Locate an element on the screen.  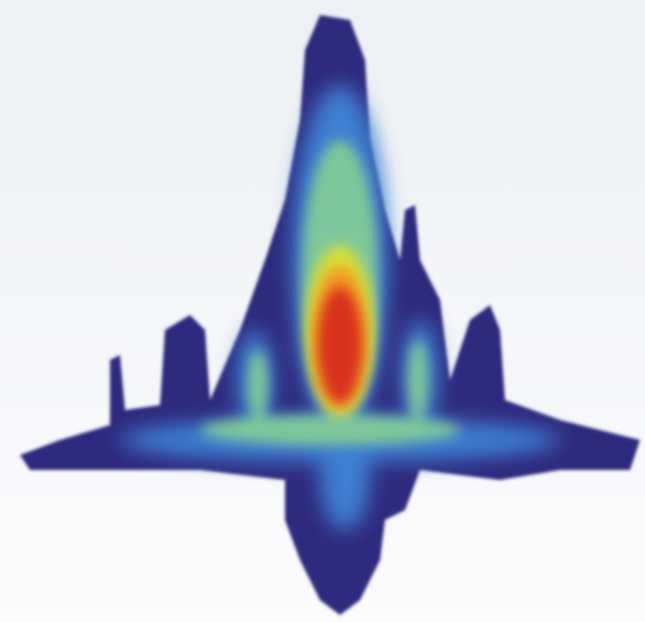
green-lobe-left is located at coordinates (258, 385).